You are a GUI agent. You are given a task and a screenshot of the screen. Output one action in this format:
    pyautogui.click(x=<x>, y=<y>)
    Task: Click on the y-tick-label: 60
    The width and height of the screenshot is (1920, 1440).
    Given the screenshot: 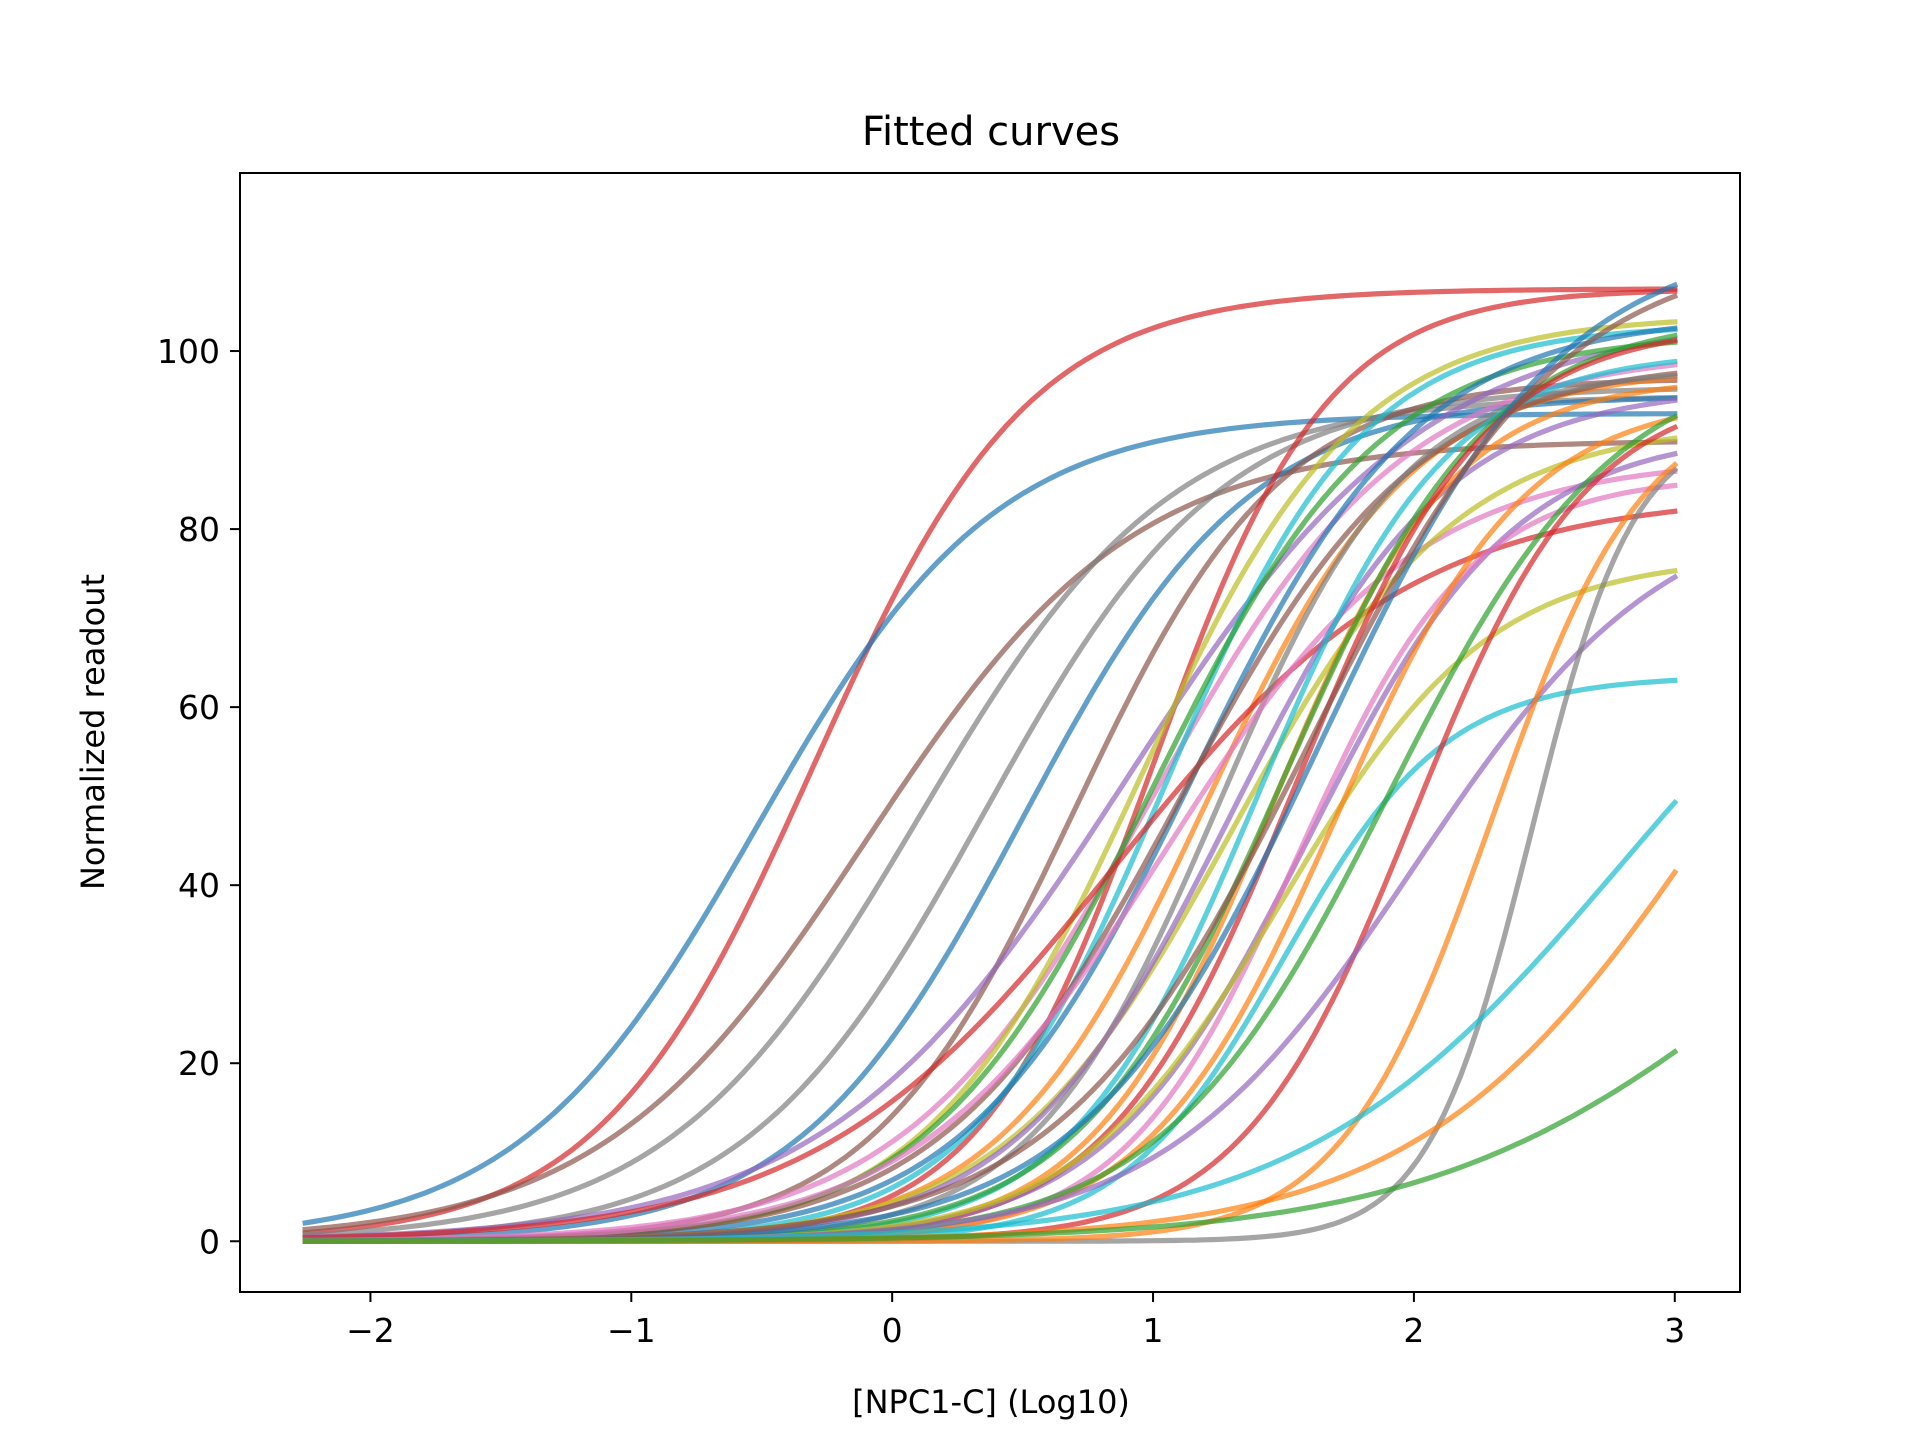 What is the action you would take?
    pyautogui.click(x=199, y=707)
    